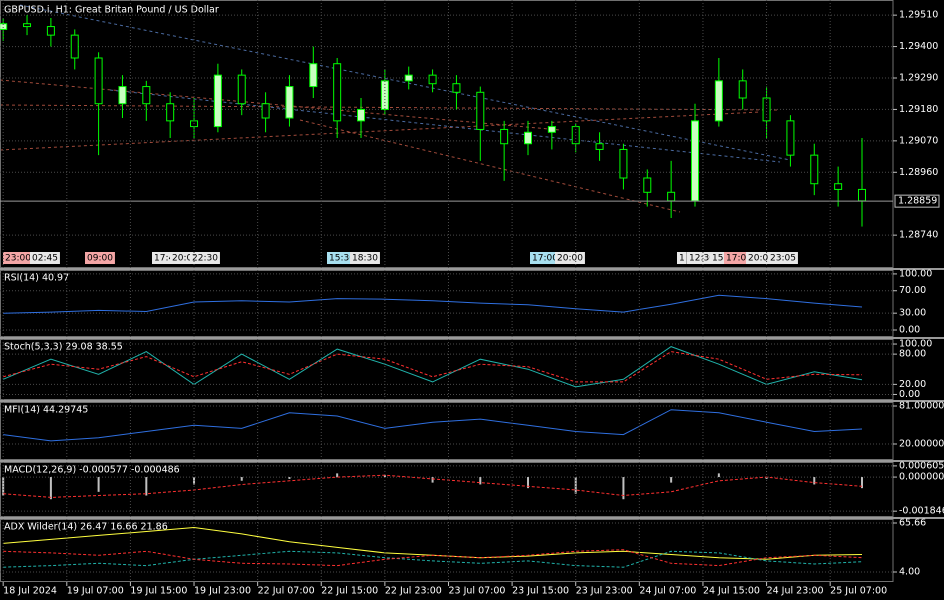 This screenshot has width=944, height=600. What do you see at coordinates (476, 591) in the screenshot?
I see `x-tick-label: 23 Jul 07:00` at bounding box center [476, 591].